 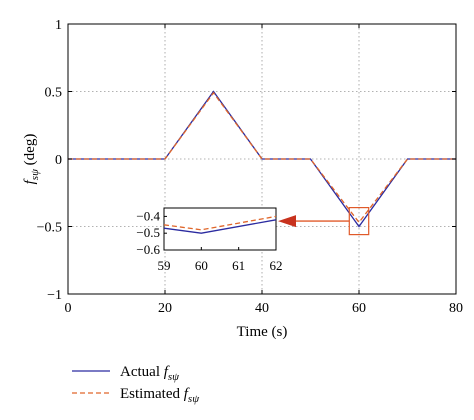 What do you see at coordinates (201, 265) in the screenshot?
I see `inset-x-tick-label: 60` at bounding box center [201, 265].